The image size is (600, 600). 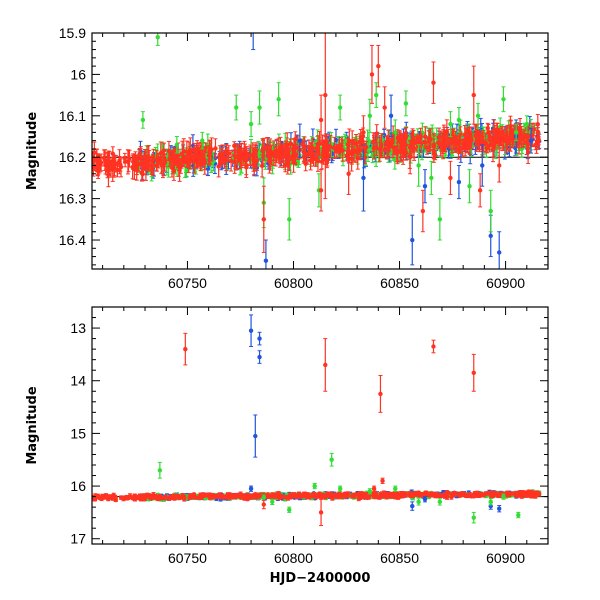 I want to click on x-tick-label: 60800, so click(x=293, y=283).